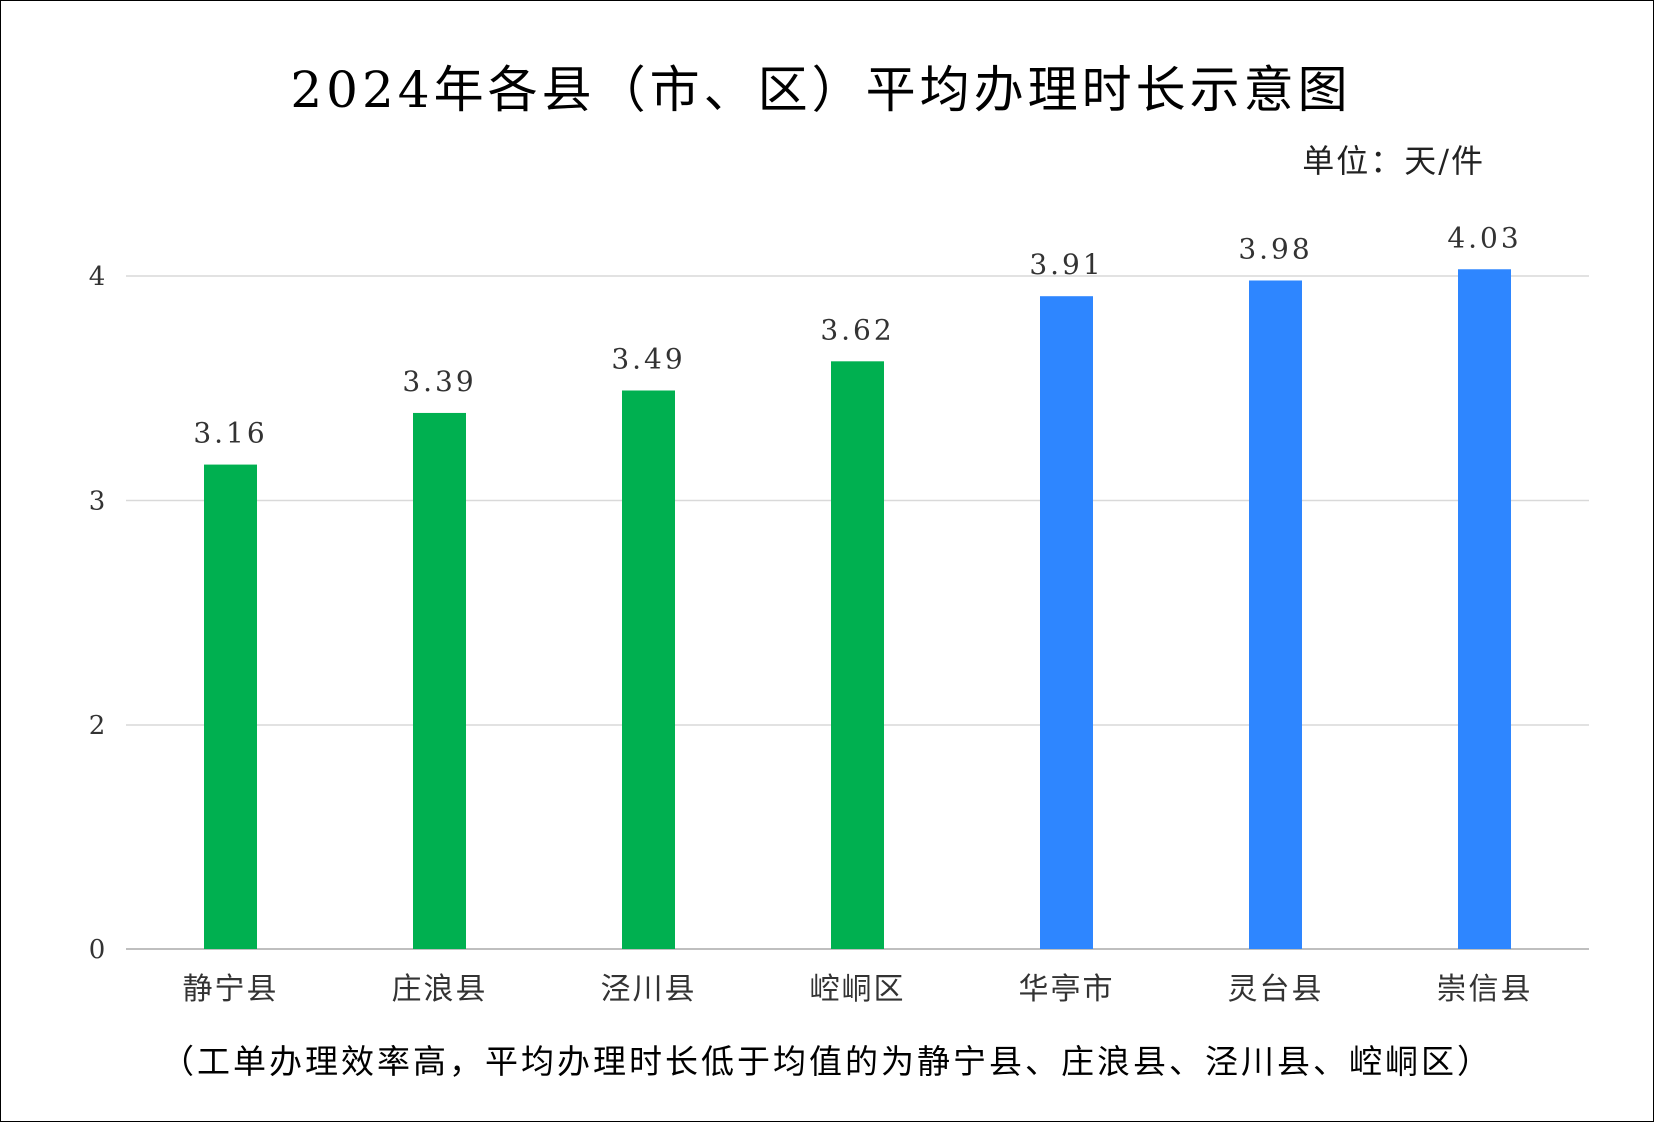  I want to click on bar-value-label: 3.39, so click(439, 381).